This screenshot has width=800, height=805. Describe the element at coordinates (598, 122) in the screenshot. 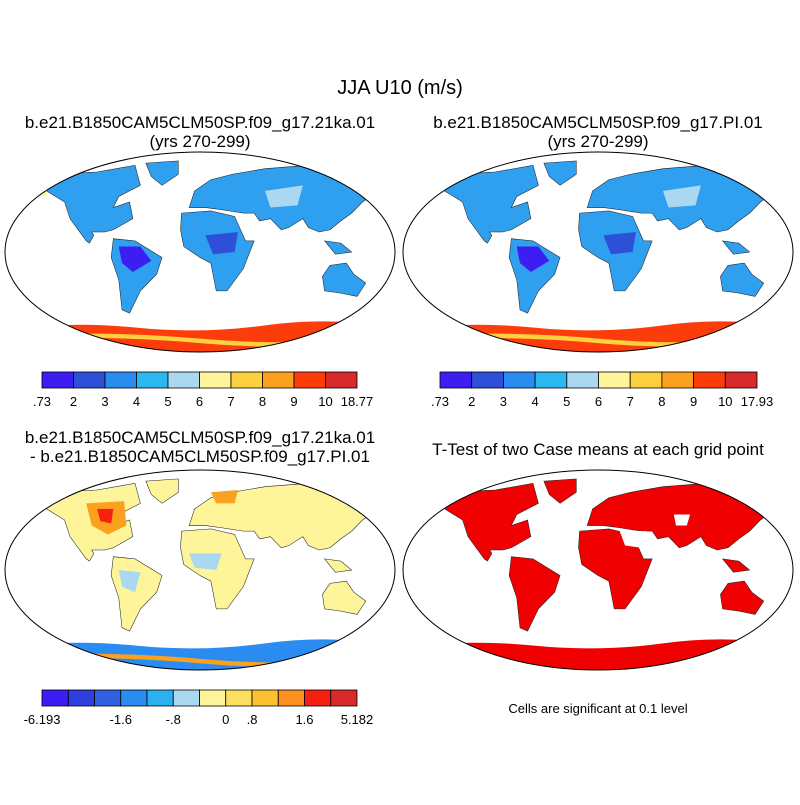

I see `panel-title: b.e21.B1850CAM5CLM50SP.f09_g17.PI.01` at that location.